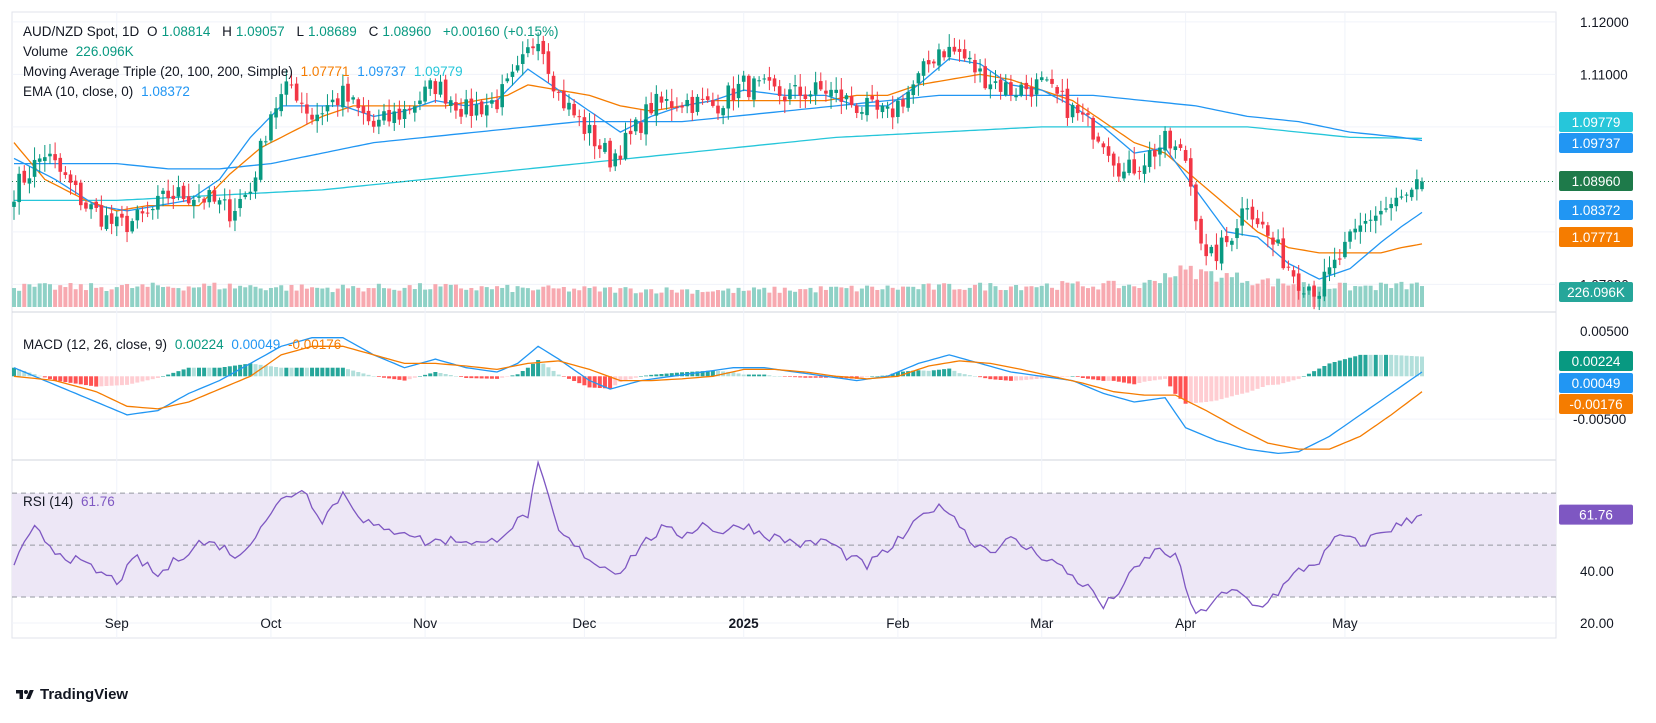 The height and width of the screenshot is (723, 1656). Describe the element at coordinates (71, 694) in the screenshot. I see `tradingview-logo: TradingView` at that location.